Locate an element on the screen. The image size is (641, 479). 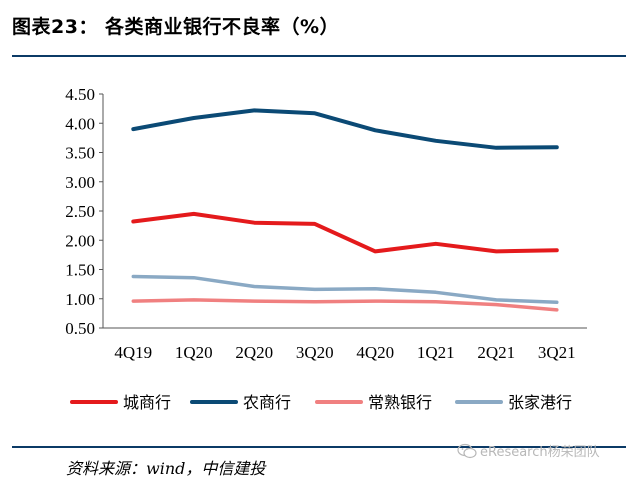
x-tick-label: 3Q20 is located at coordinates (315, 352).